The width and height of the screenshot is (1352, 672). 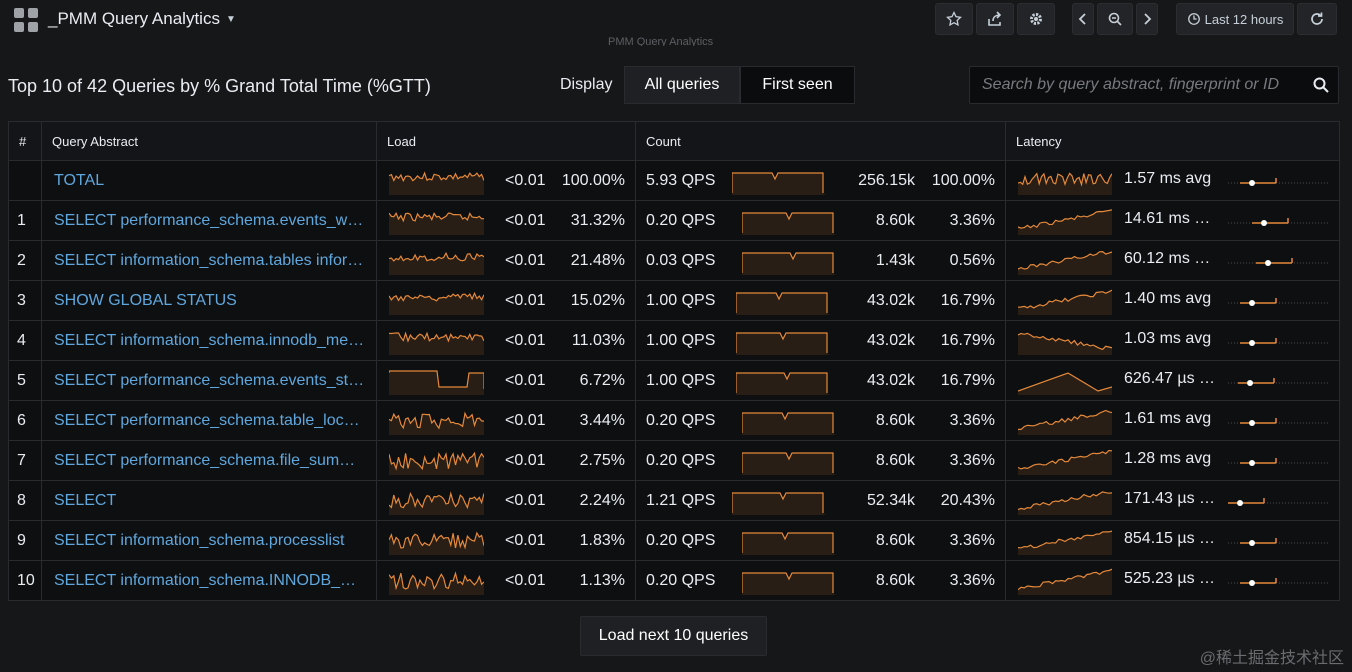 I want to click on count-value: 52.34k, so click(x=890, y=500).